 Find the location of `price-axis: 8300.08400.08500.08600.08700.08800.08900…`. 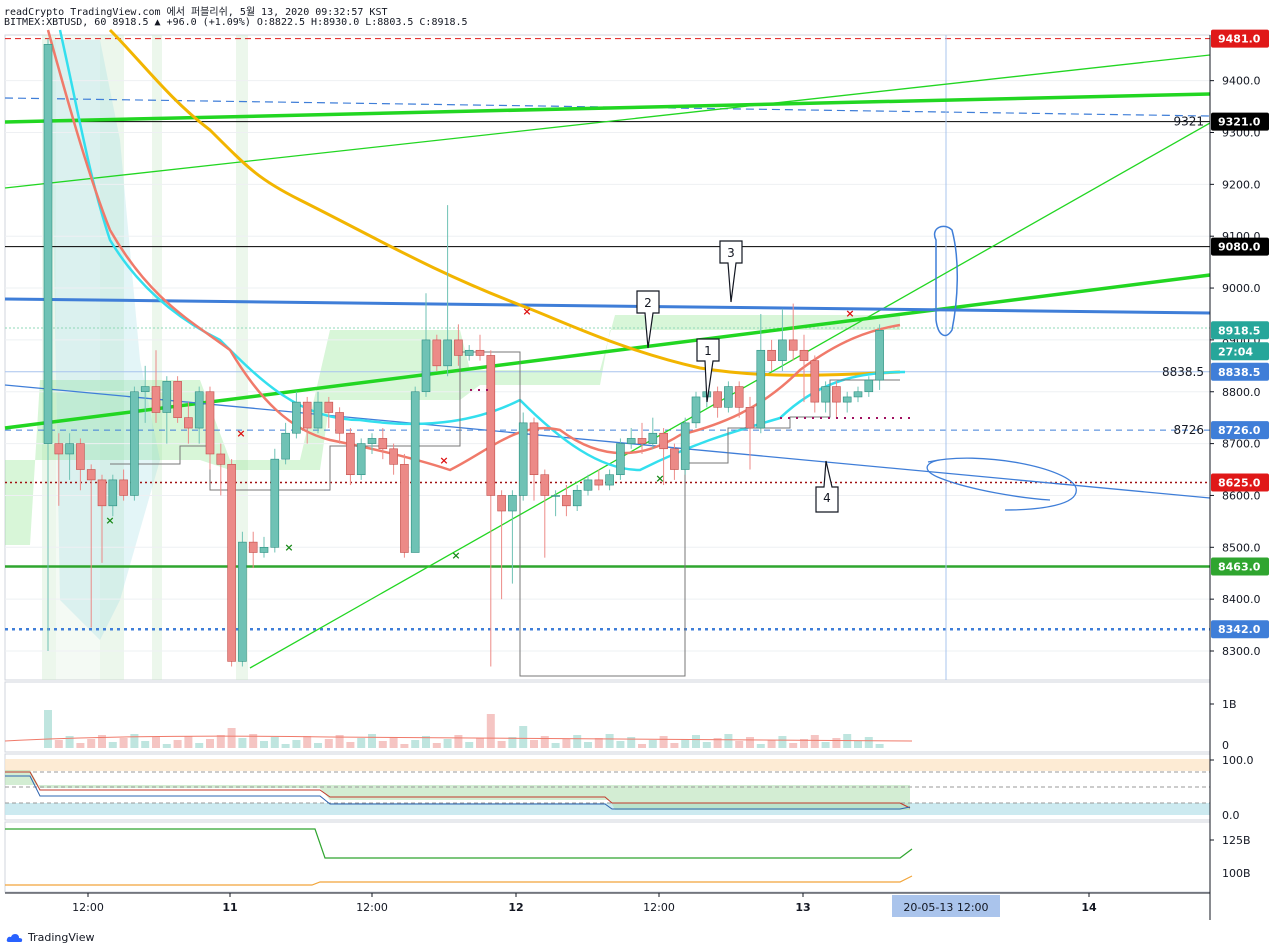

price-axis: 8300.08400.08500.08600.08700.08800.08900… is located at coordinates (1239, 474).